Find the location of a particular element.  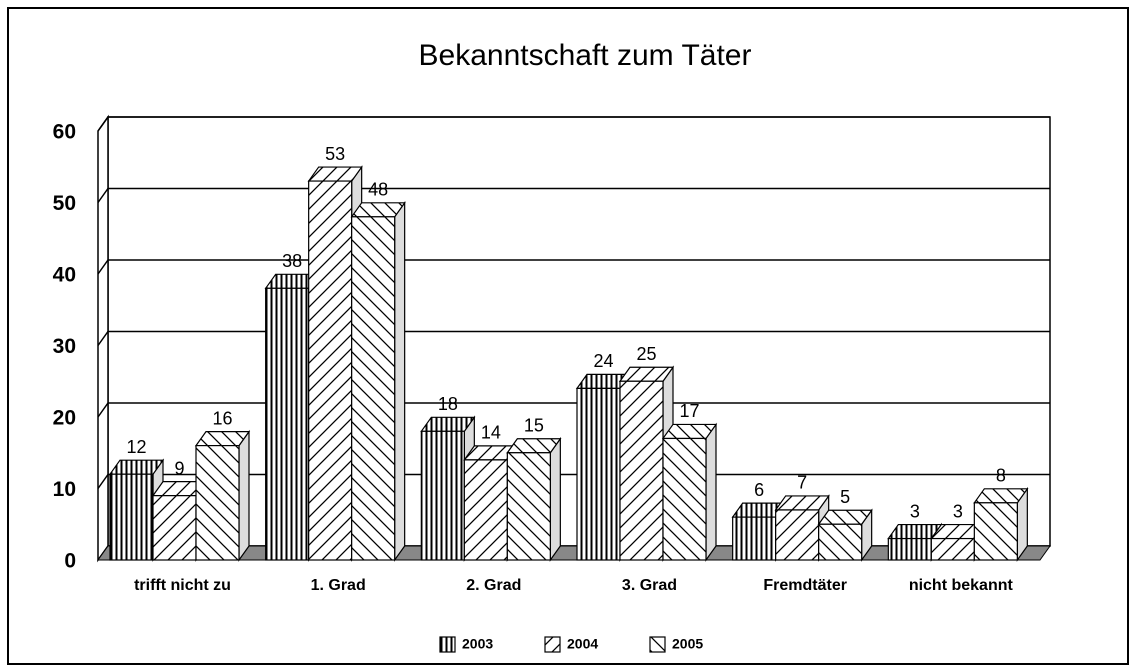

x-tick-label: 3. Grad is located at coordinates (649, 585).